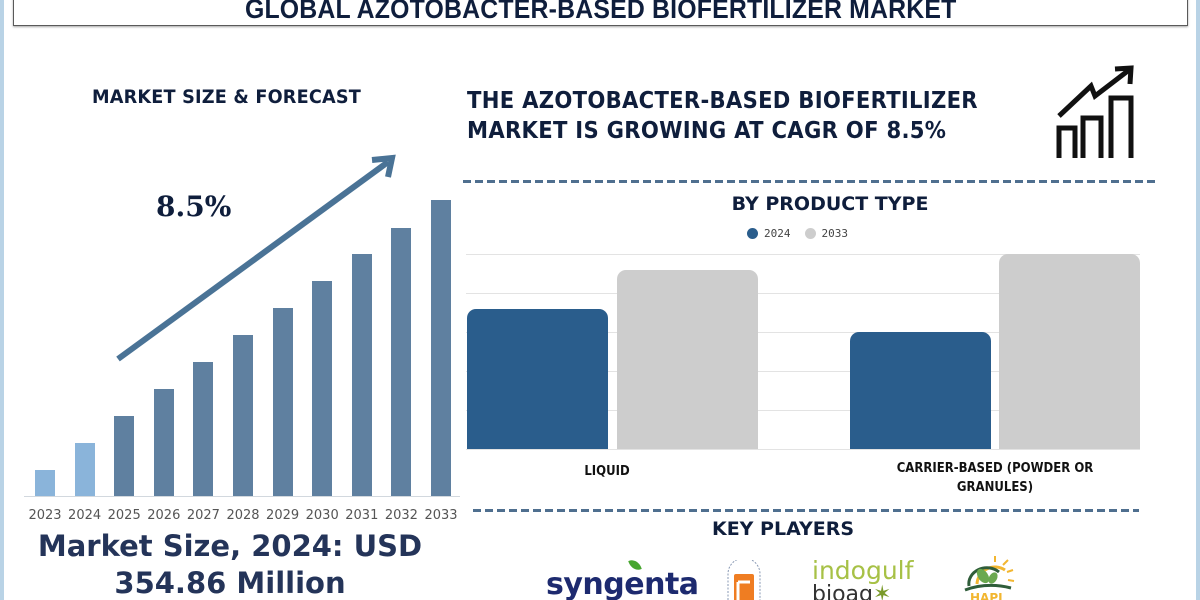 This screenshot has width=1200, height=600. Describe the element at coordinates (243, 515) in the screenshot. I see `year-label-2028: 2028` at that location.